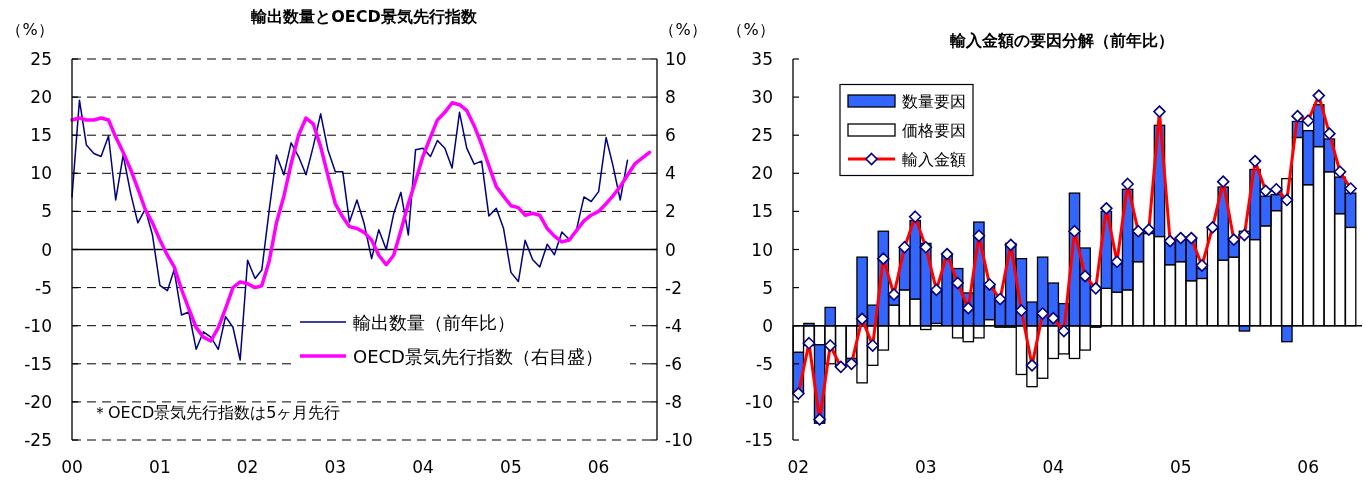  What do you see at coordinates (160, 467) in the screenshot?
I see `x-tick-label: 01` at bounding box center [160, 467].